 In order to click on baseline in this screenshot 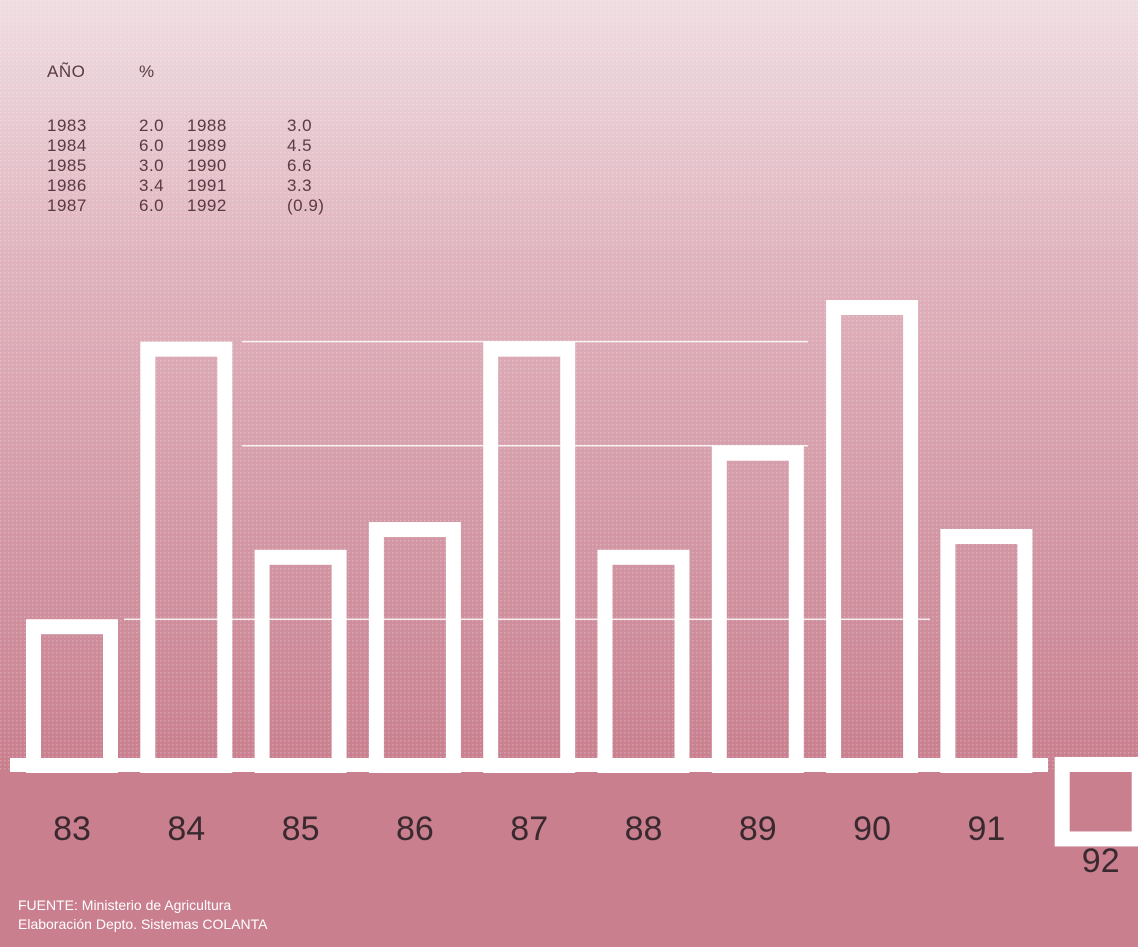, I will do `click(529, 765)`.